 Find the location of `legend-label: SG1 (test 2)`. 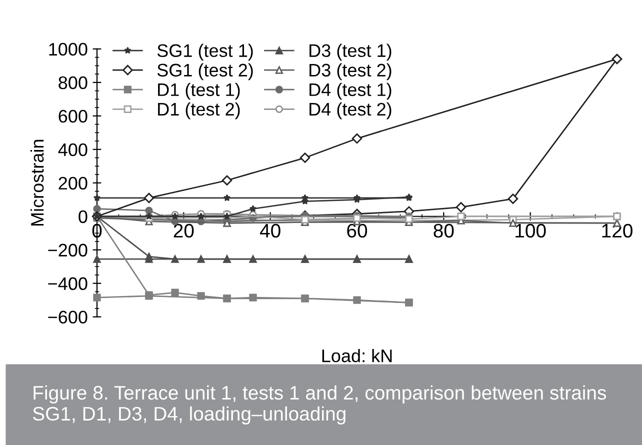

legend-label: SG1 (test 2) is located at coordinates (205, 71).